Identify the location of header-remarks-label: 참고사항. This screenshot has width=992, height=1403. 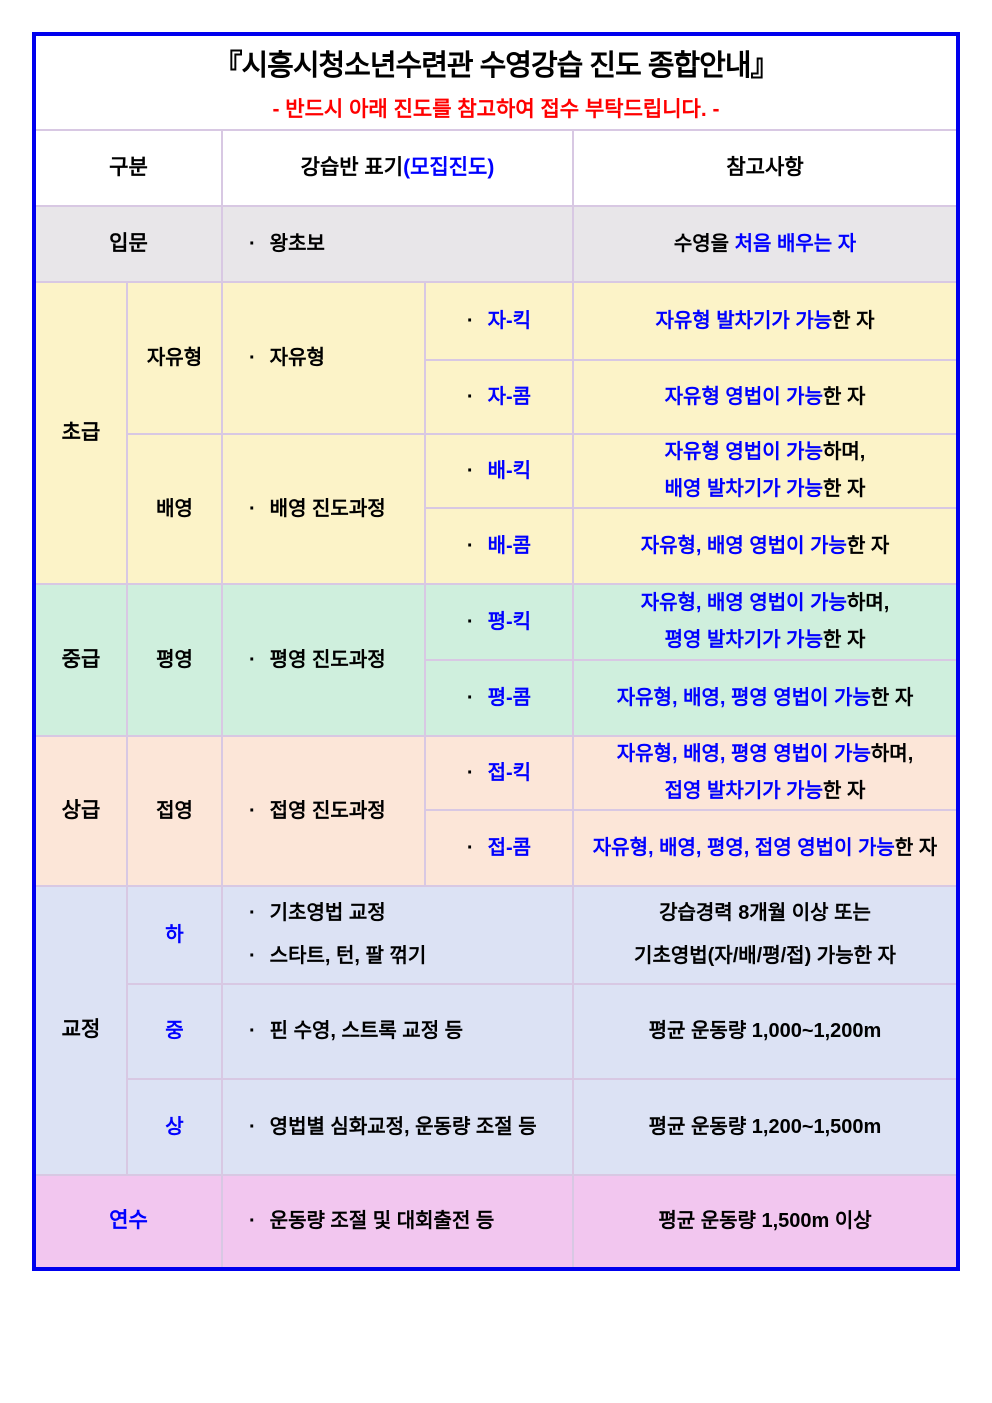
(765, 167).